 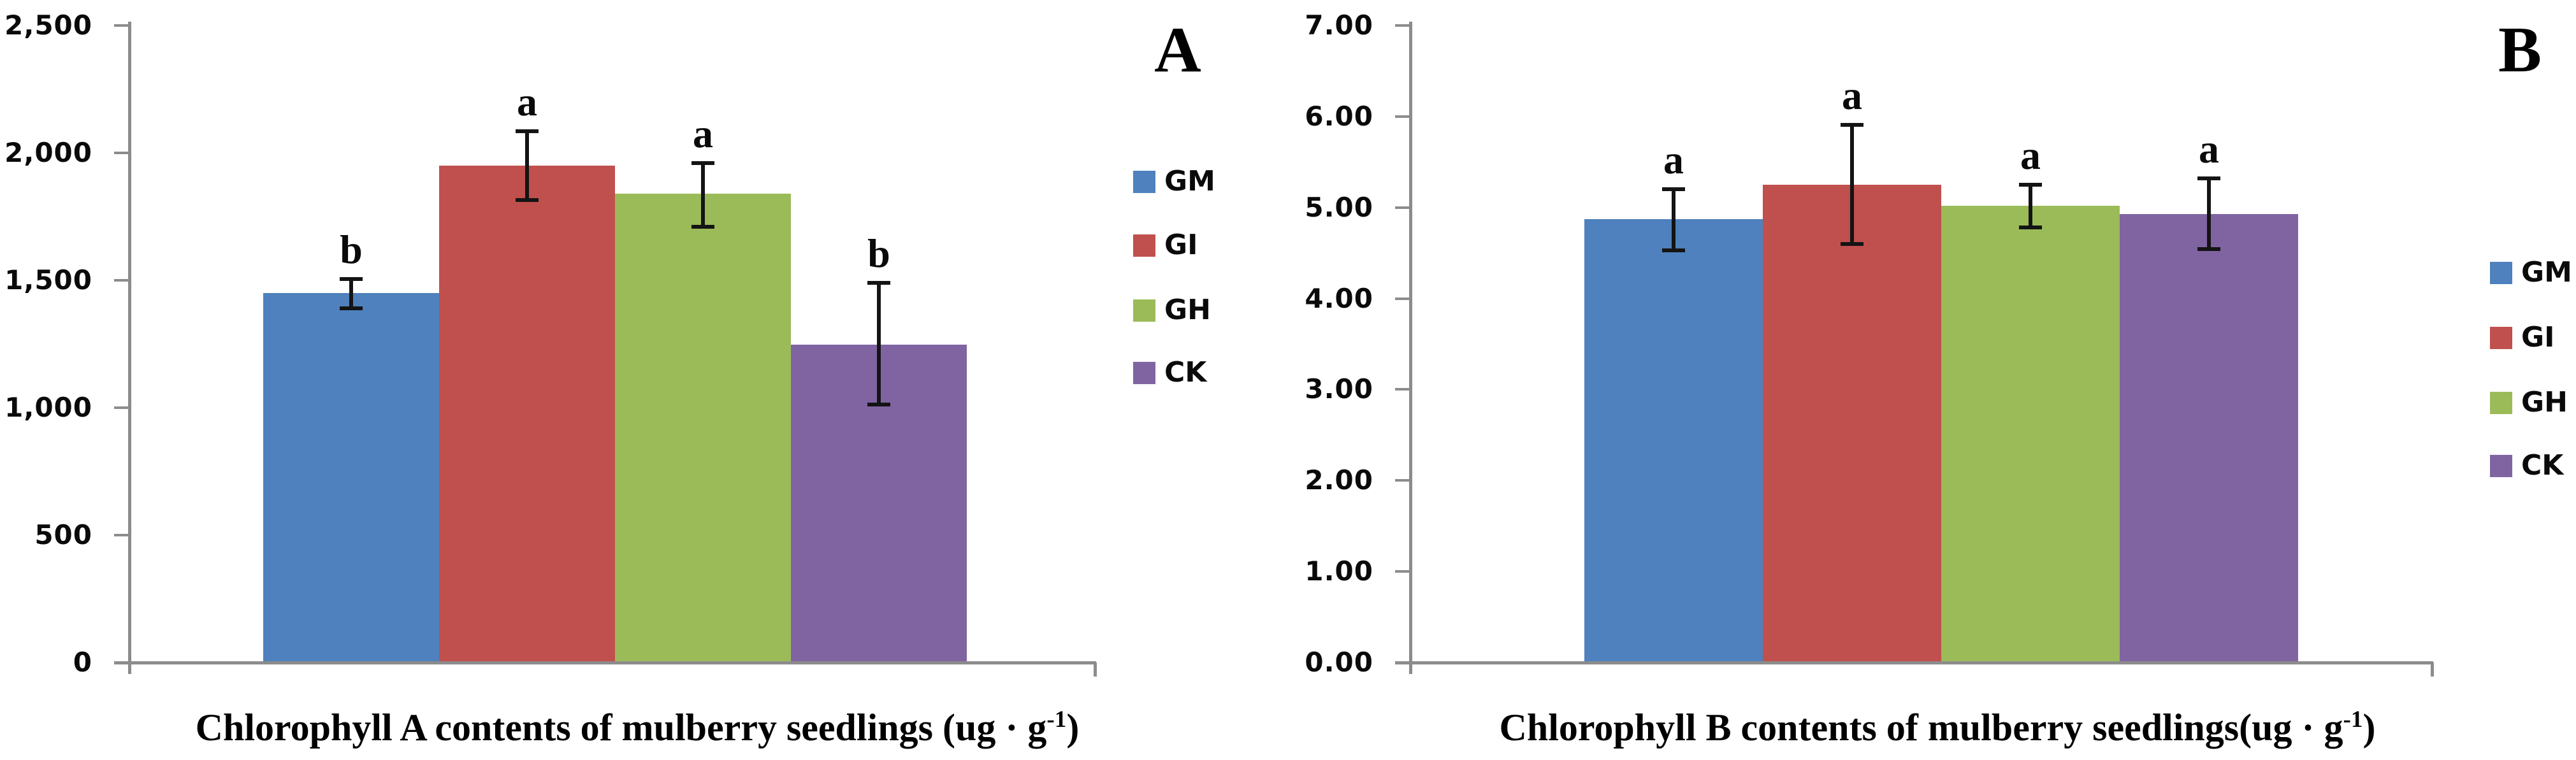 What do you see at coordinates (703, 428) in the screenshot?
I see `bar-gh-a` at bounding box center [703, 428].